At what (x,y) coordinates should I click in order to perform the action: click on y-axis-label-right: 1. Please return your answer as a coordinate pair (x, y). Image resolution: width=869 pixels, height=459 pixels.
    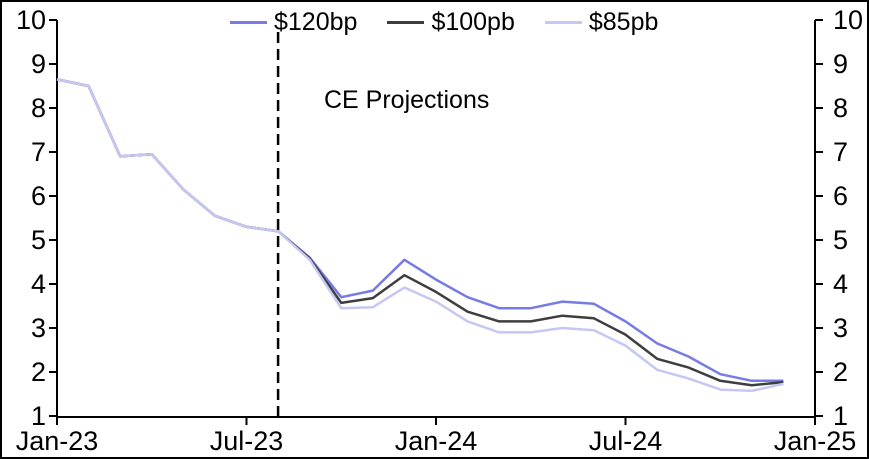
    Looking at the image, I should click on (841, 416).